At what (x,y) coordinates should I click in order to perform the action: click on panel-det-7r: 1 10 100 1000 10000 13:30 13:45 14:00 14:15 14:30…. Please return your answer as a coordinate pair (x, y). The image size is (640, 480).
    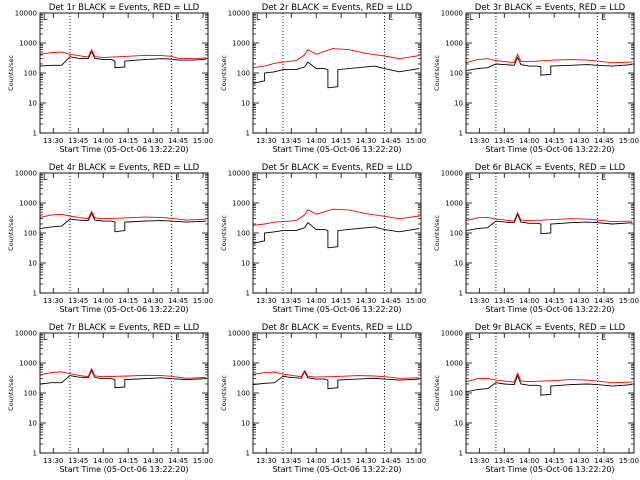
    Looking at the image, I should click on (110, 398).